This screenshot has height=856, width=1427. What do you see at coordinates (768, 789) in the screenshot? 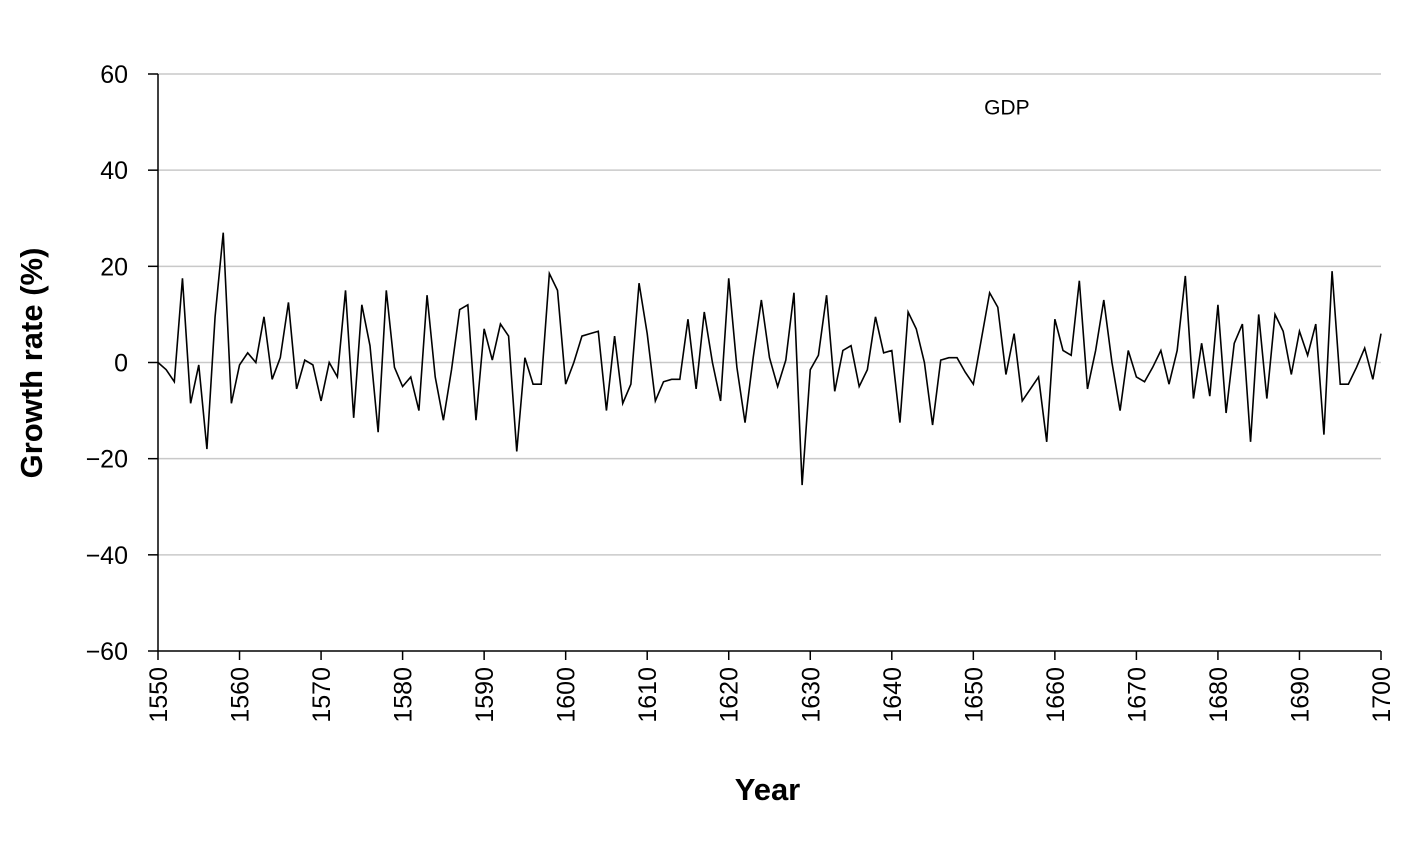
I see `x-axis-title: Year` at bounding box center [768, 789].